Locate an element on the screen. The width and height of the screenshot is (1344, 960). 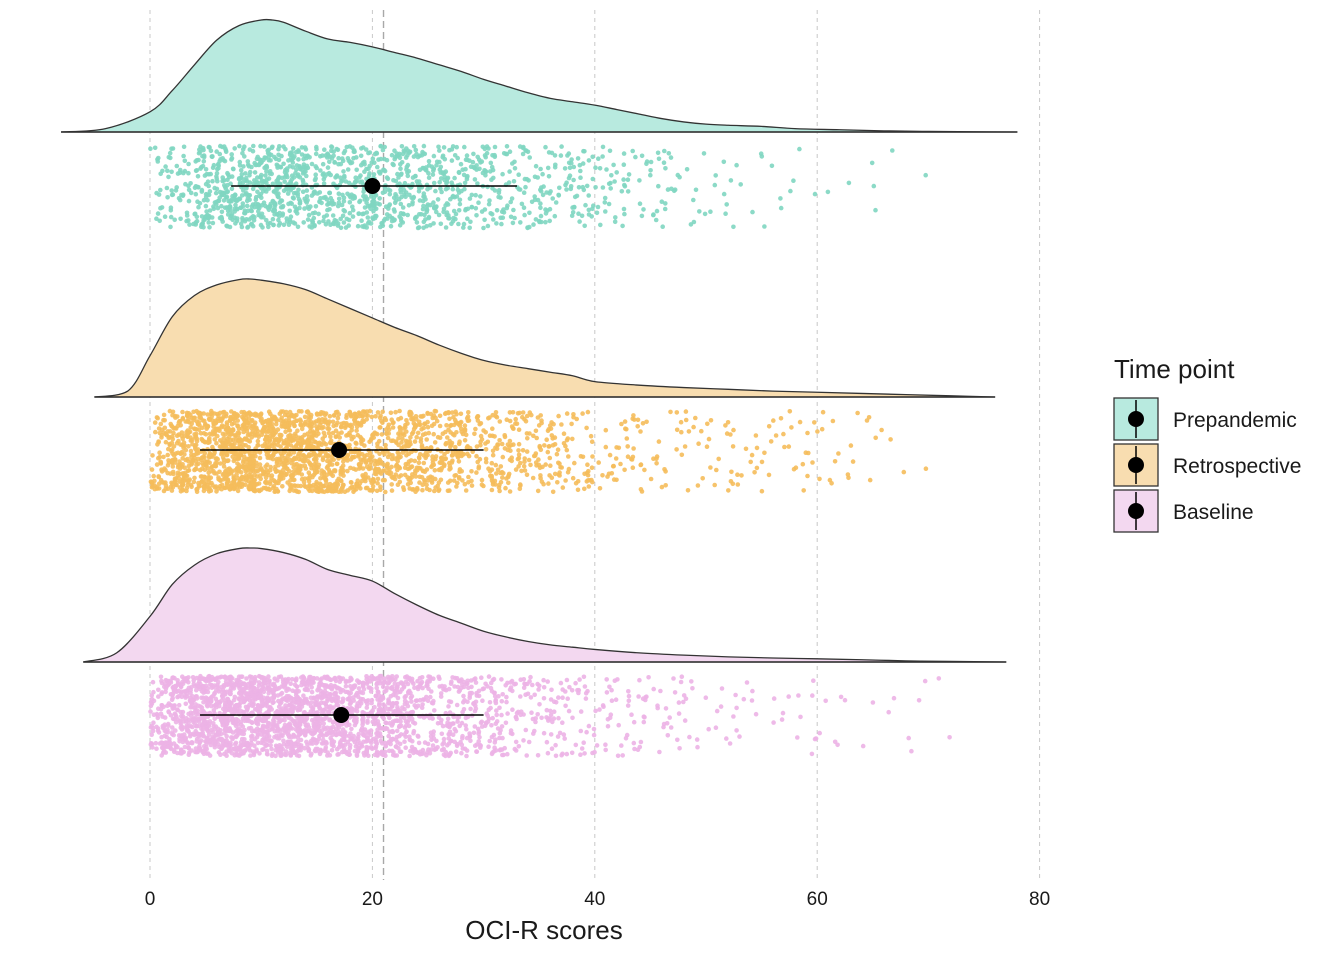
x-tick-label-80: 80 is located at coordinates (1039, 899).